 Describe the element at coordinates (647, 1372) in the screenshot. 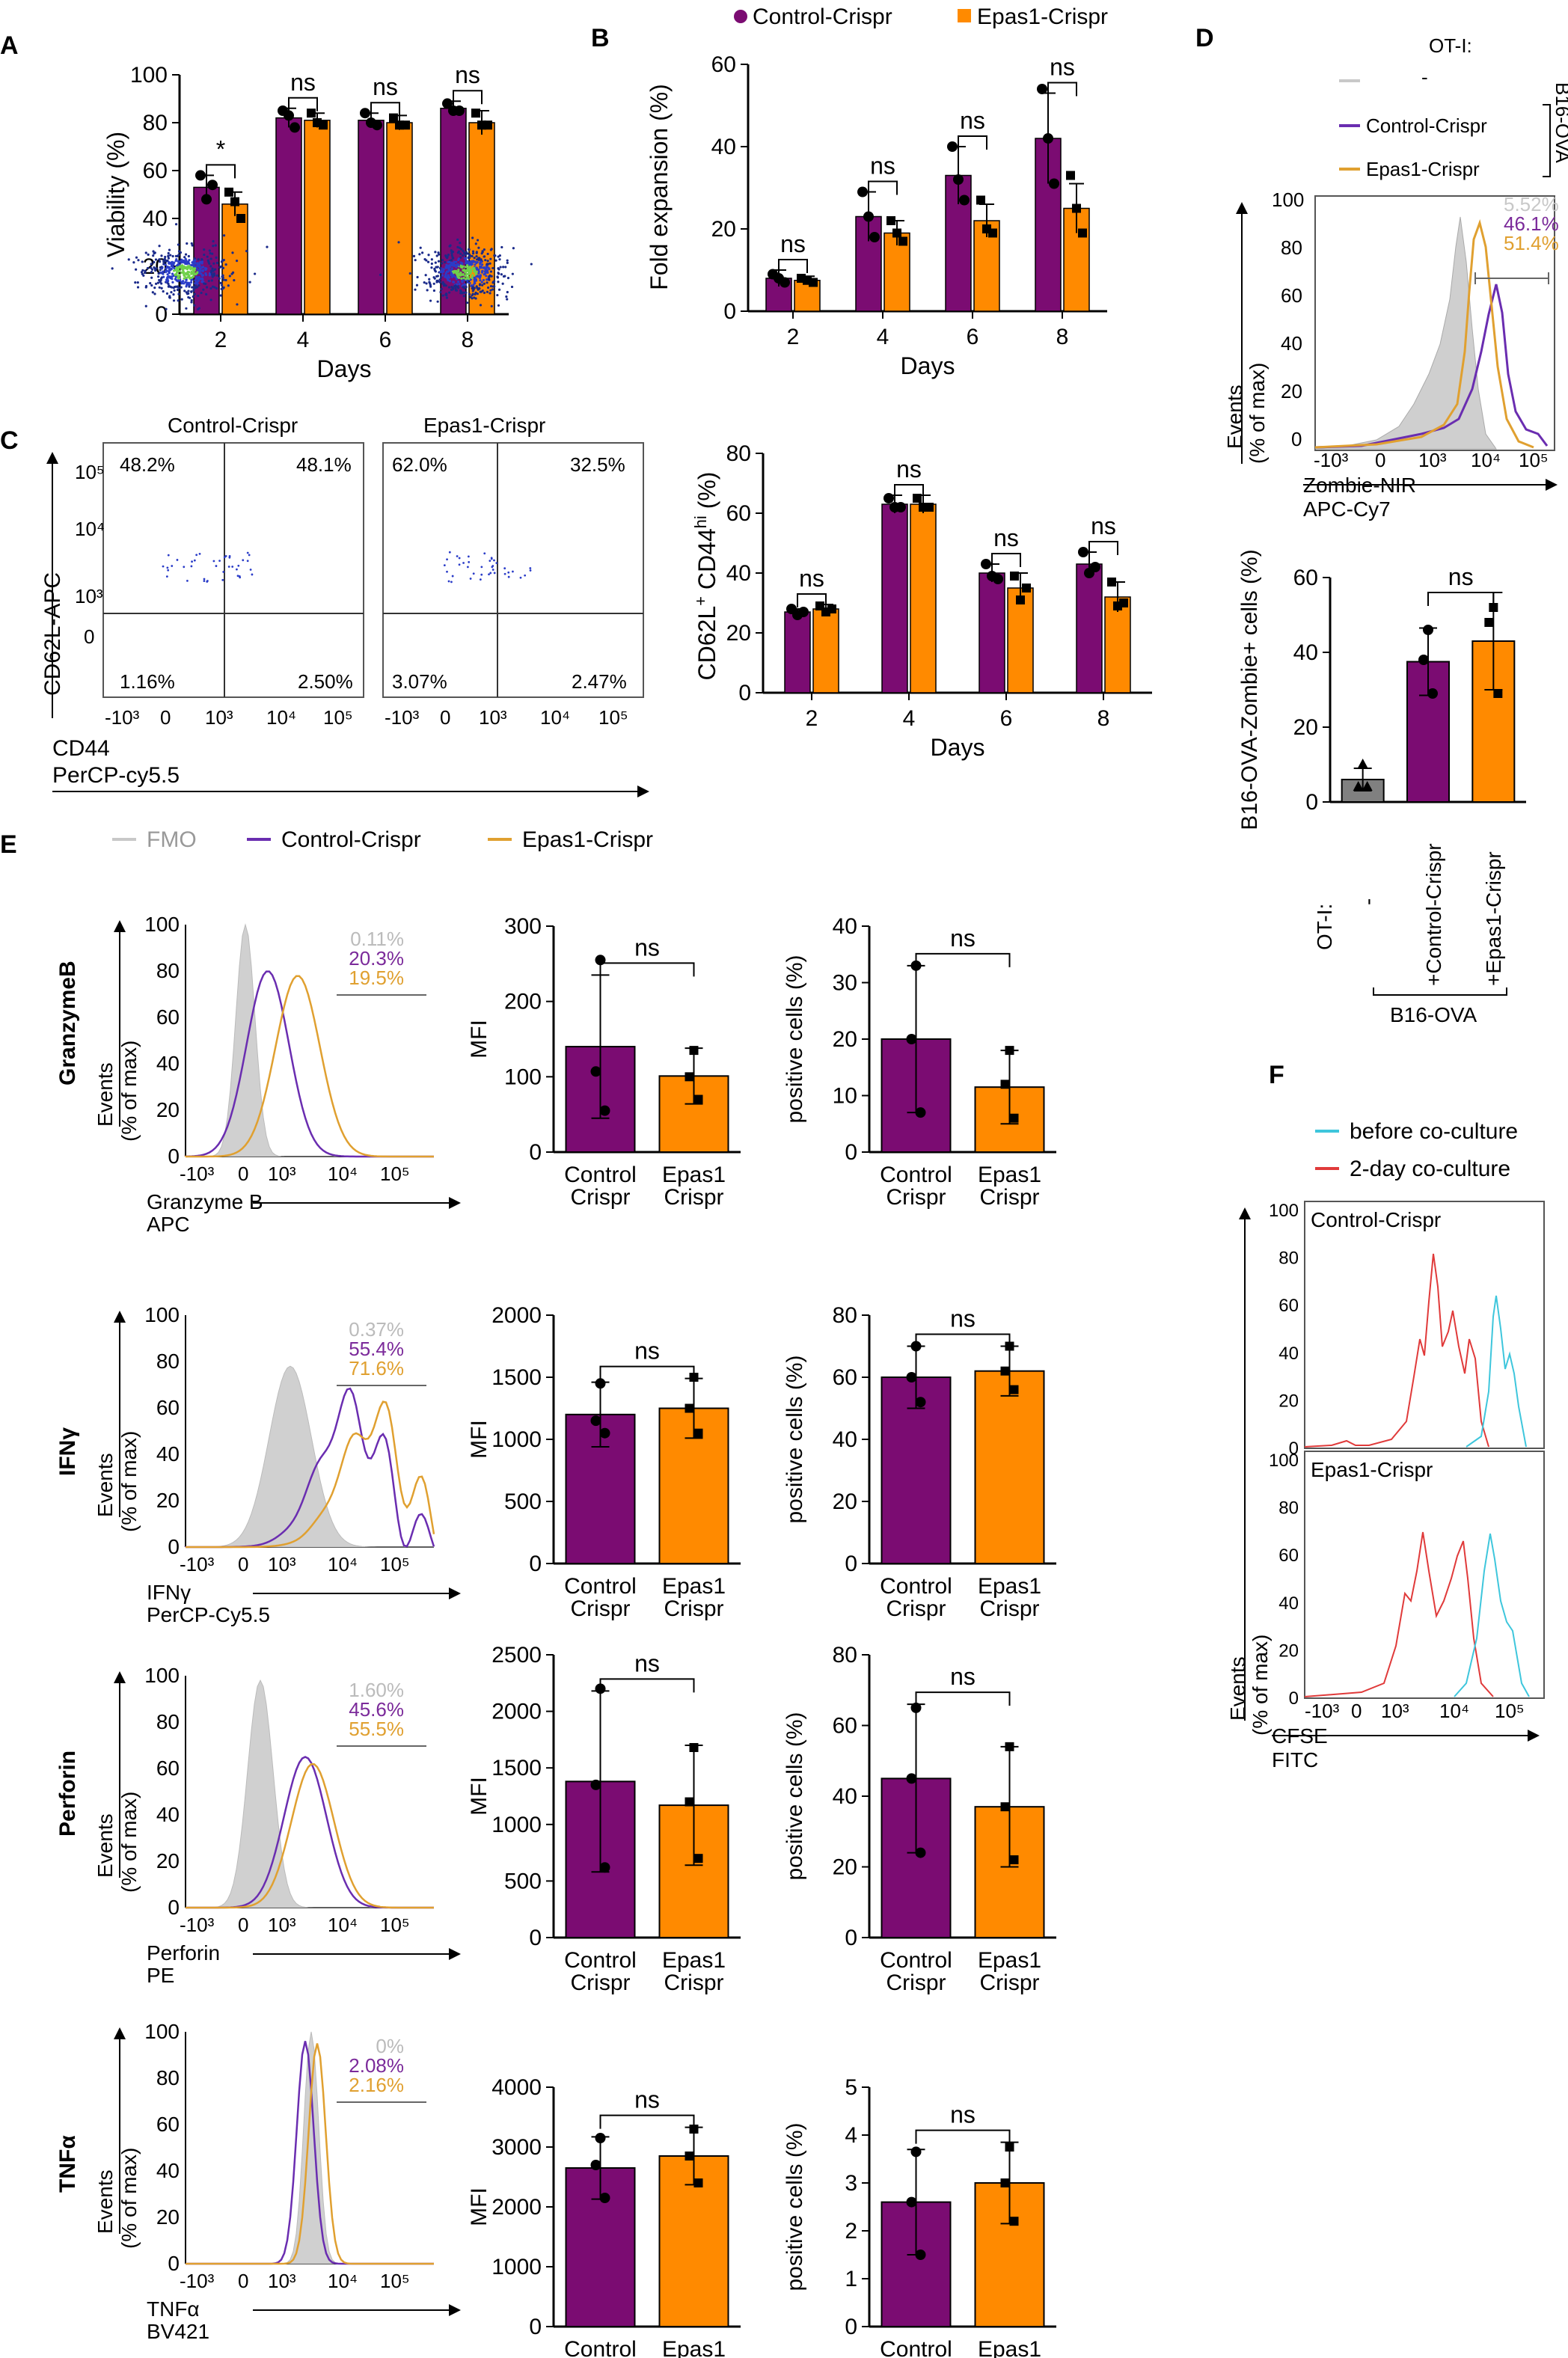

I see `chart-e-ifng-mfi-sig-bracket` at that location.